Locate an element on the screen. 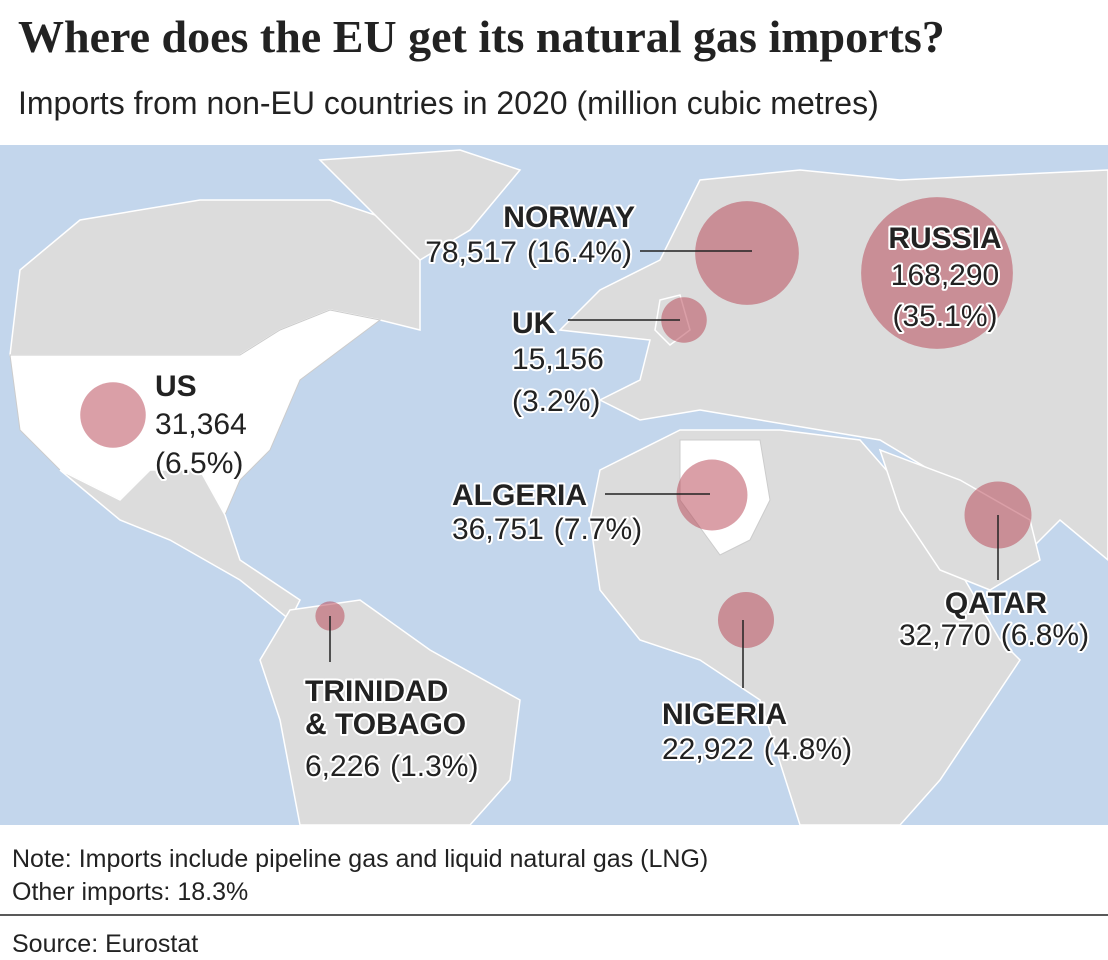  country-label: & TOBAGO is located at coordinates (385, 724).